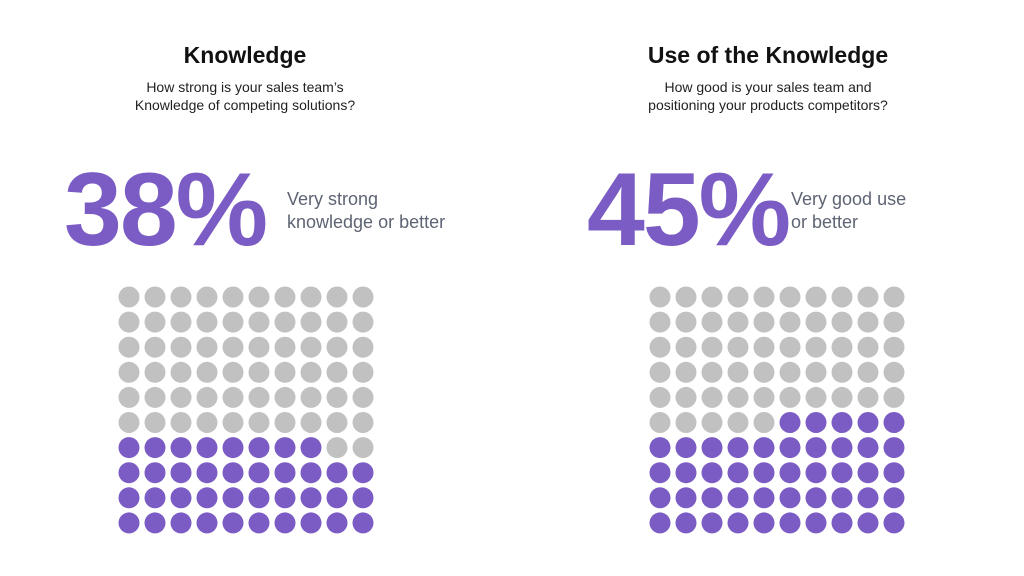 The image size is (1024, 576). What do you see at coordinates (768, 55) in the screenshot?
I see `chart-title: Use of the Knowledge` at bounding box center [768, 55].